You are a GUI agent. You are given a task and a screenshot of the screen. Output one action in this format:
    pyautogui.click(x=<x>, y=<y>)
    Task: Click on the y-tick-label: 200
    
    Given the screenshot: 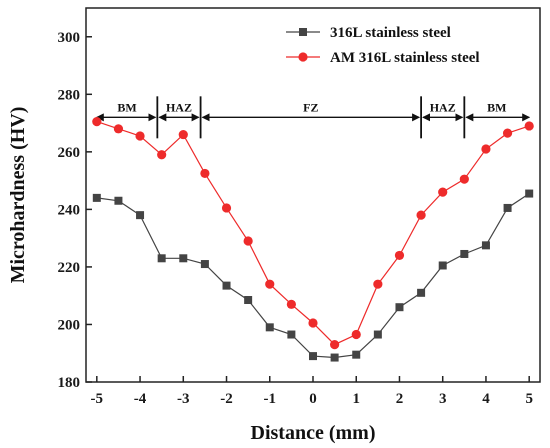 What is the action you would take?
    pyautogui.click(x=69, y=325)
    